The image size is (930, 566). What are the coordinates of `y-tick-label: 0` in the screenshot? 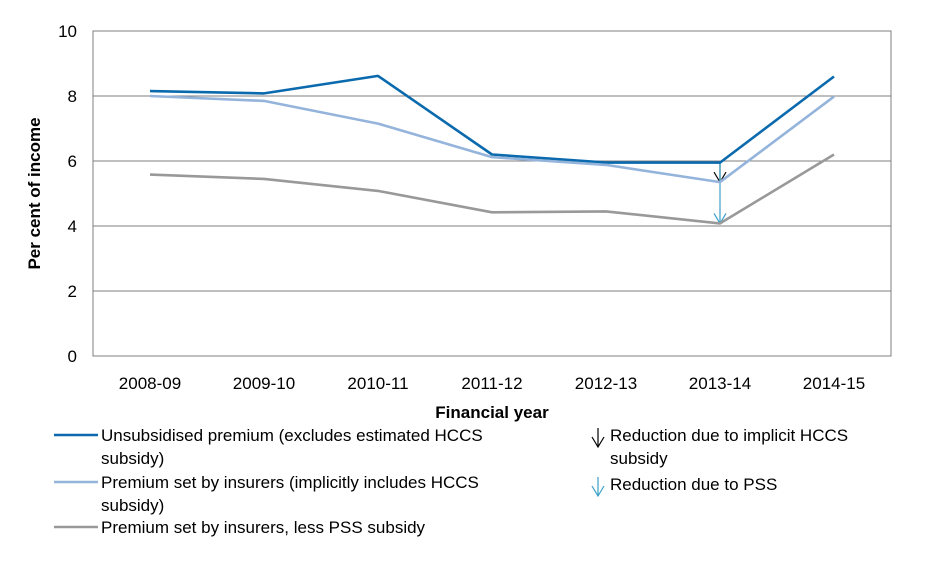 It's located at (72, 356).